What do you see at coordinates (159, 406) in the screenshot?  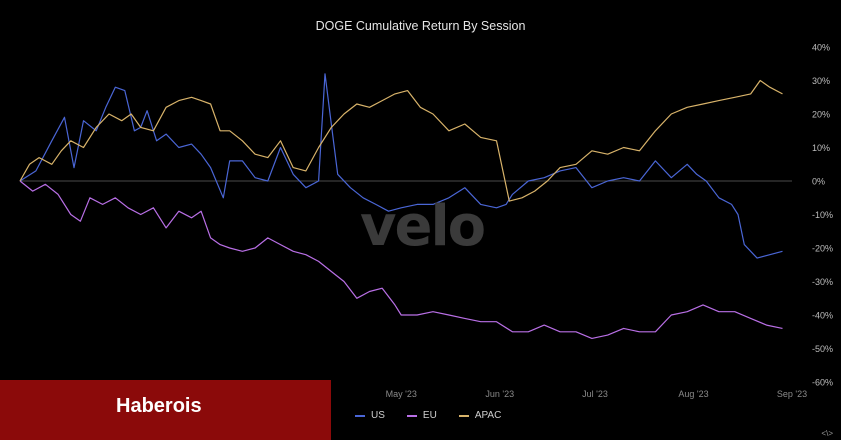 I see `brand-name: Haberois` at bounding box center [159, 406].